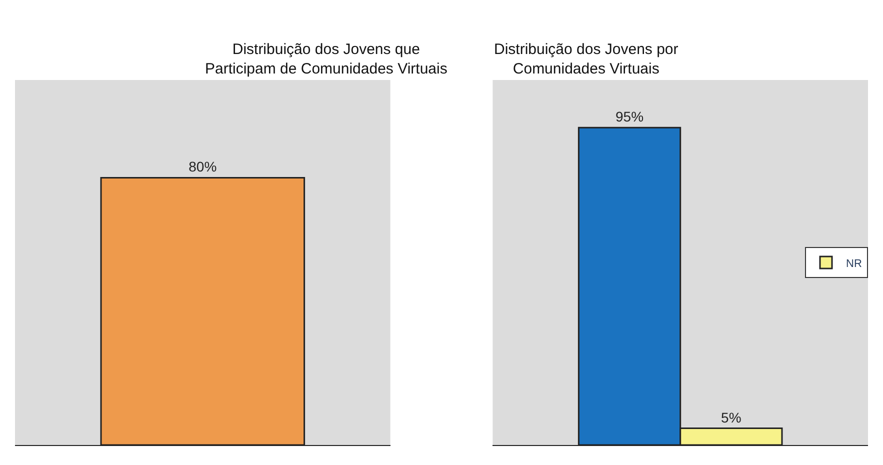  I want to click on data-label: 5%, so click(731, 417).